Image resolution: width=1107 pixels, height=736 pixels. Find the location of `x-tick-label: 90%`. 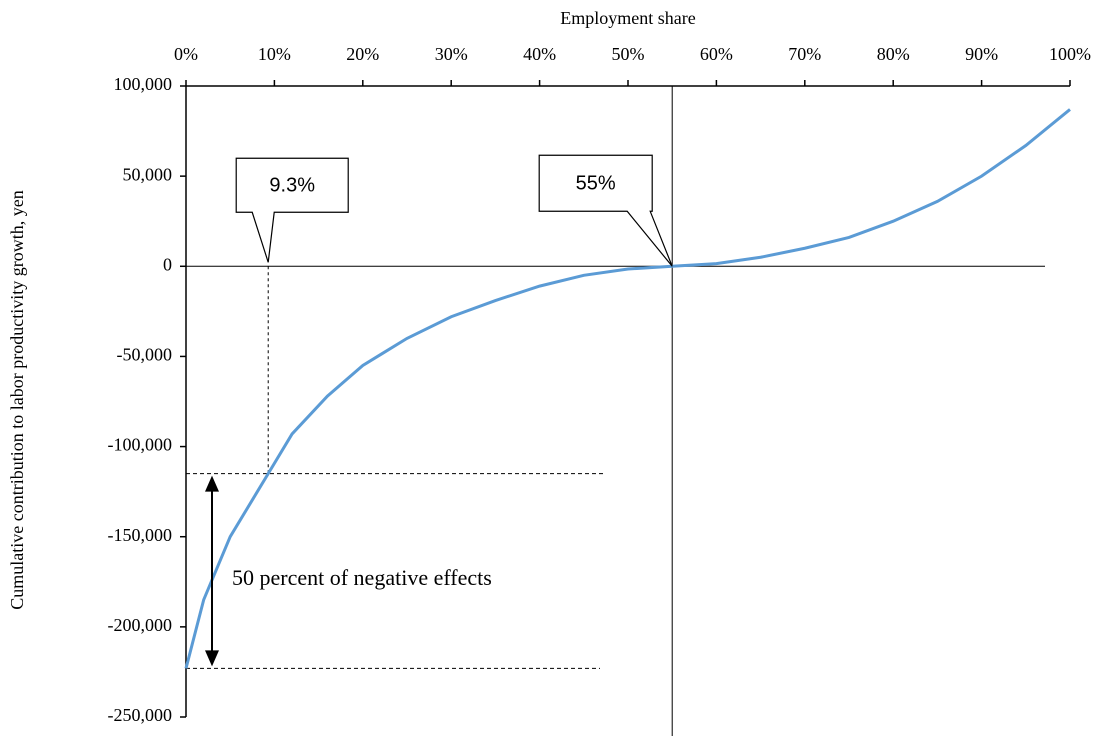

x-tick-label: 90% is located at coordinates (981, 54).